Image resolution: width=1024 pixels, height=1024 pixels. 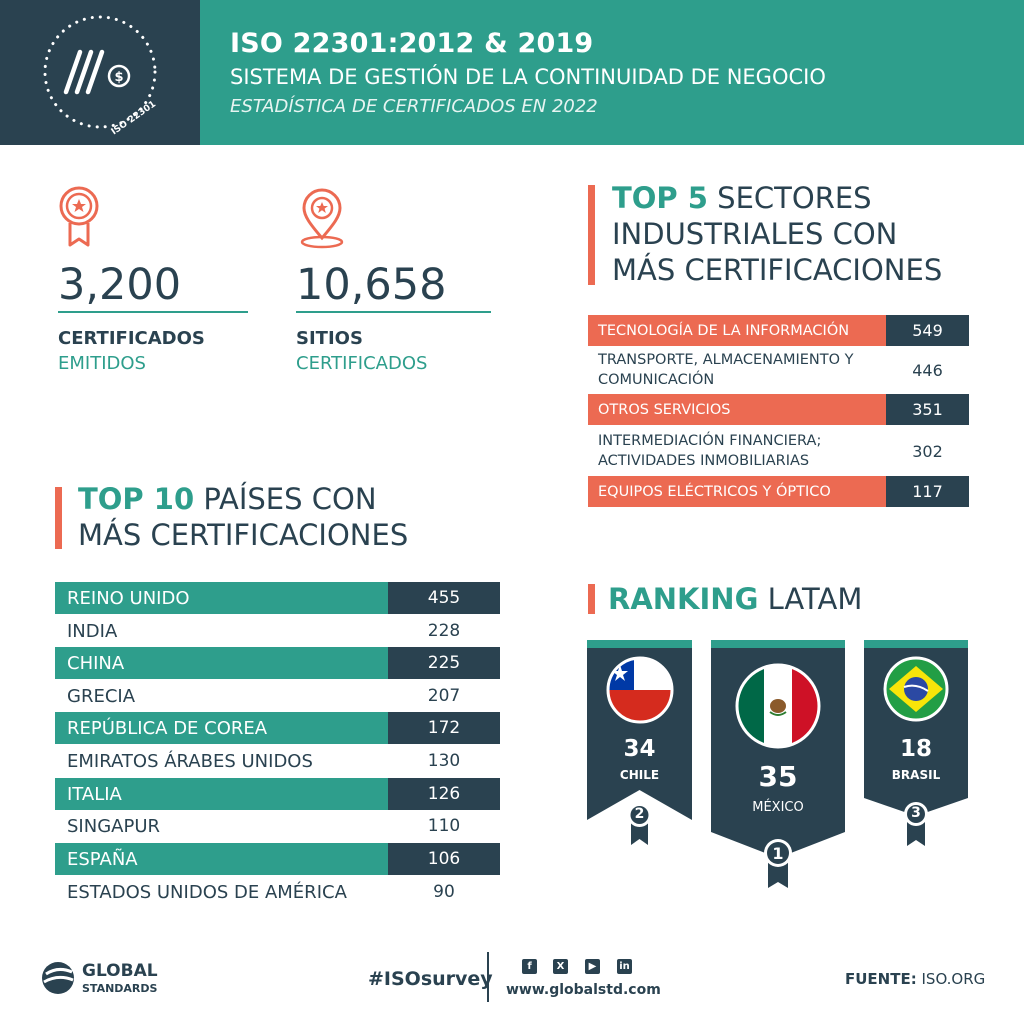 What do you see at coordinates (120, 285) in the screenshot?
I see `stat-certificates-value: 3,200` at bounding box center [120, 285].